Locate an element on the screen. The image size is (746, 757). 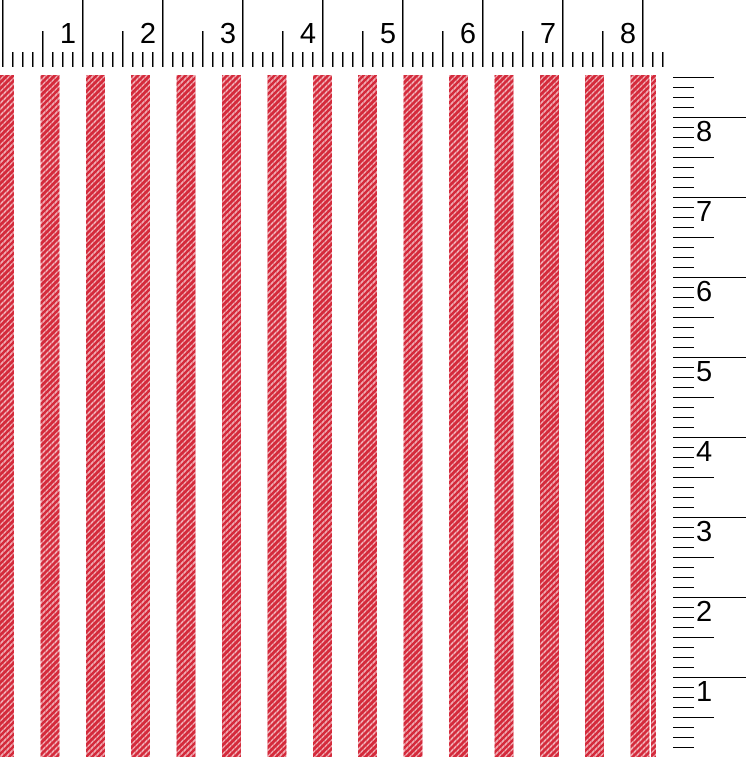
top-ruler-number: 7 is located at coordinates (547, 34).